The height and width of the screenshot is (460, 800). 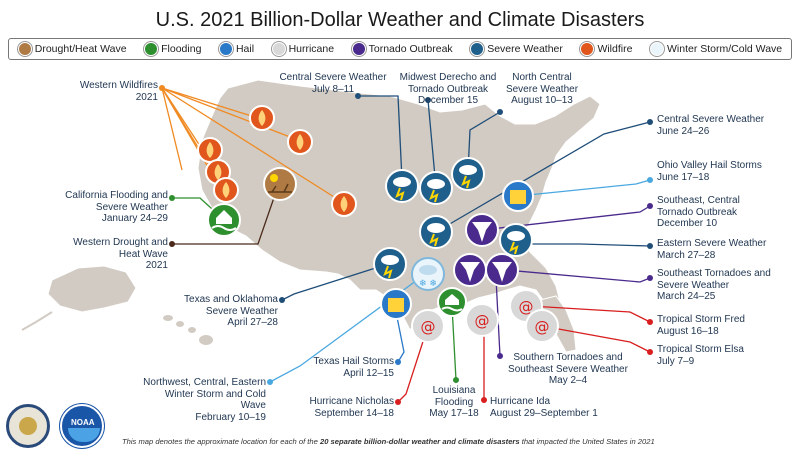 What do you see at coordinates (486, 250) in the screenshot?
I see `tornado-markers` at bounding box center [486, 250].